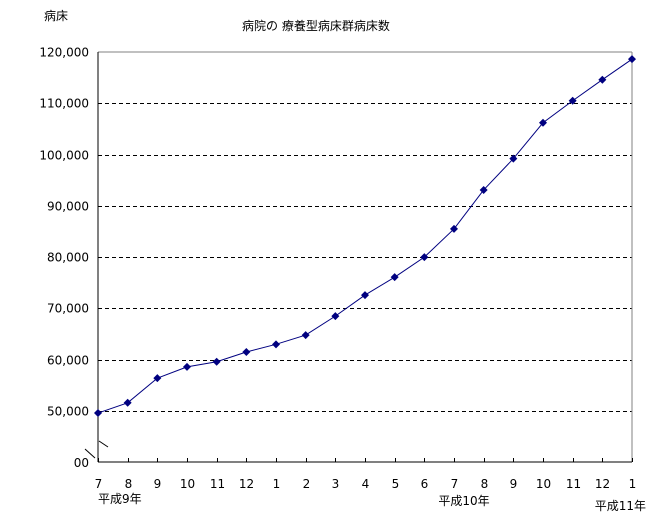 The height and width of the screenshot is (530, 658). Describe the element at coordinates (81, 463) in the screenshot. I see `y-tick-label-bottom: 00` at that location.